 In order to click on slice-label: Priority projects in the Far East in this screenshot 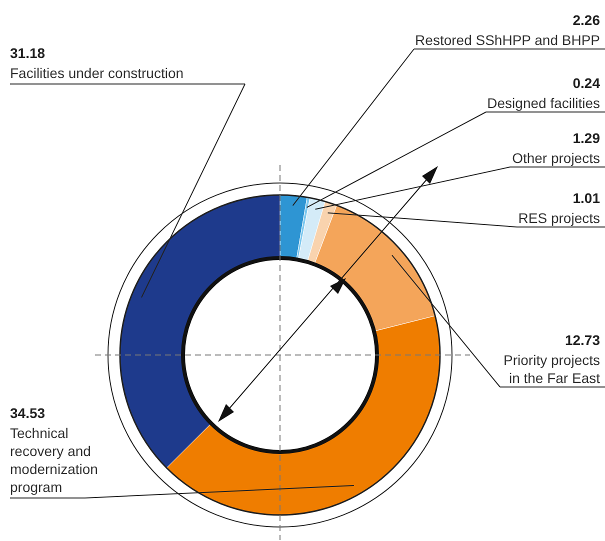, I will do `click(552, 369)`.